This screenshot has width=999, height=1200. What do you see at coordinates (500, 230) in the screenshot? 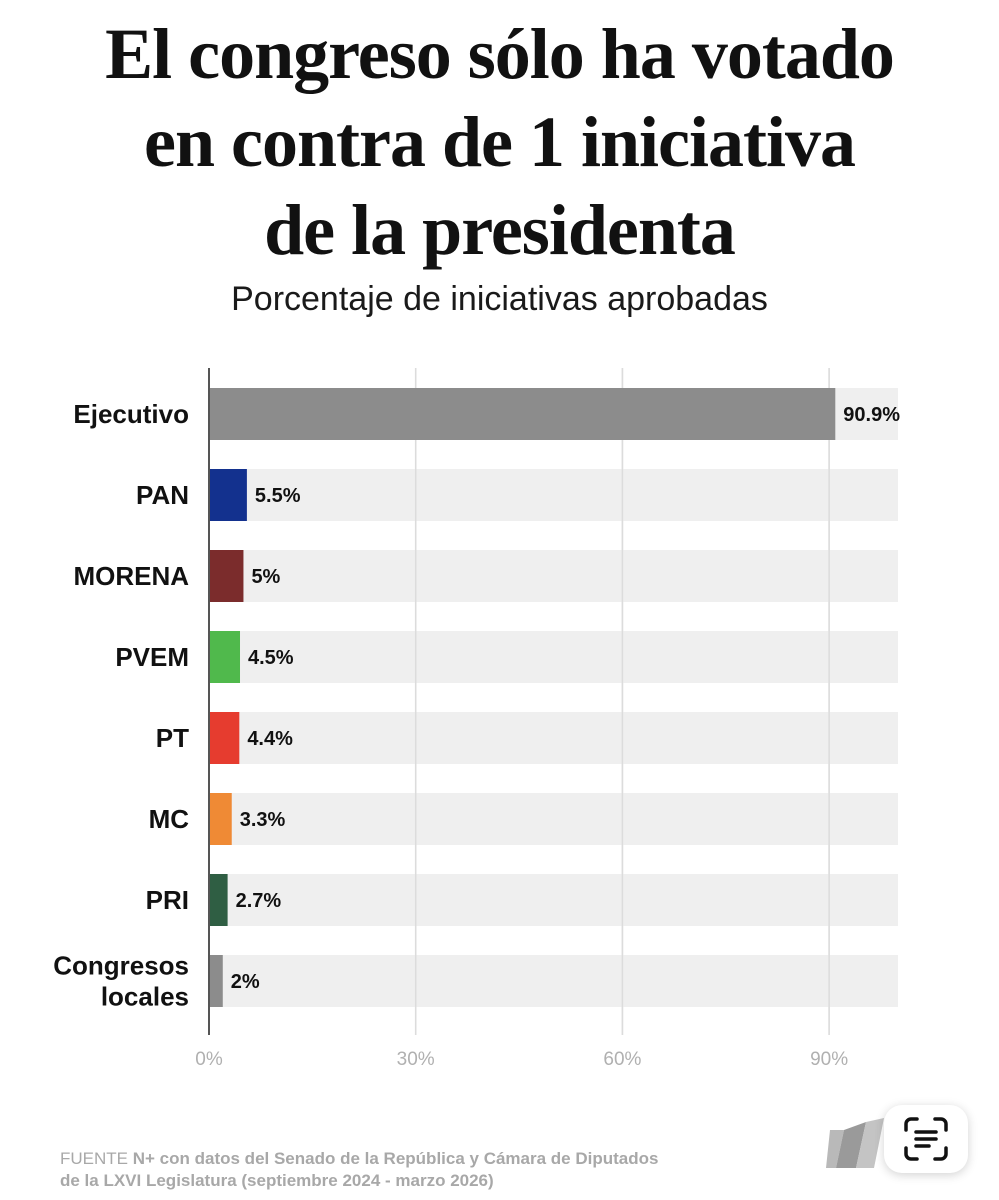
I see `title-line-3: de la presidenta` at bounding box center [500, 230].